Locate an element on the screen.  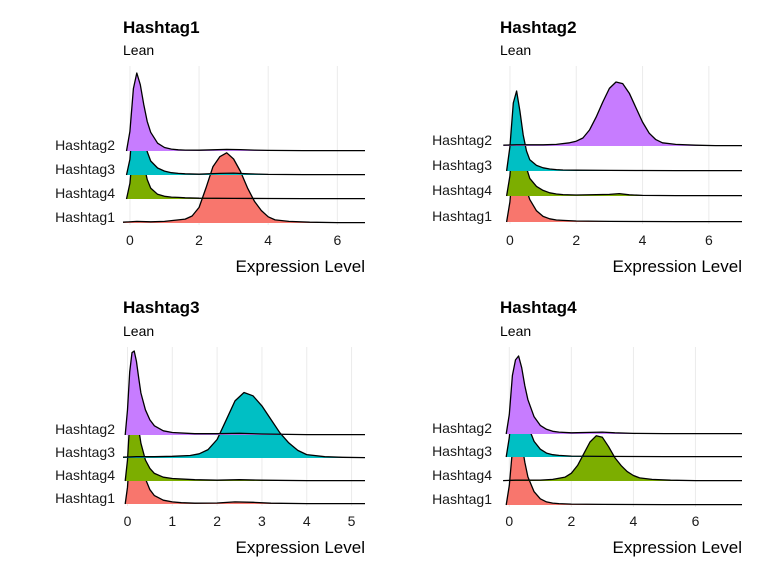
ridge-outline-hashtag4 is located at coordinates (622, 458).